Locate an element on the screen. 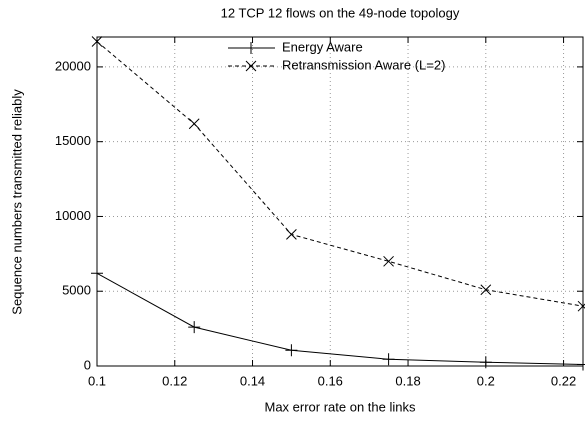 The image size is (585, 422). chart-title: 12 TCP 12 flows on the 49-node topology is located at coordinates (340, 12).